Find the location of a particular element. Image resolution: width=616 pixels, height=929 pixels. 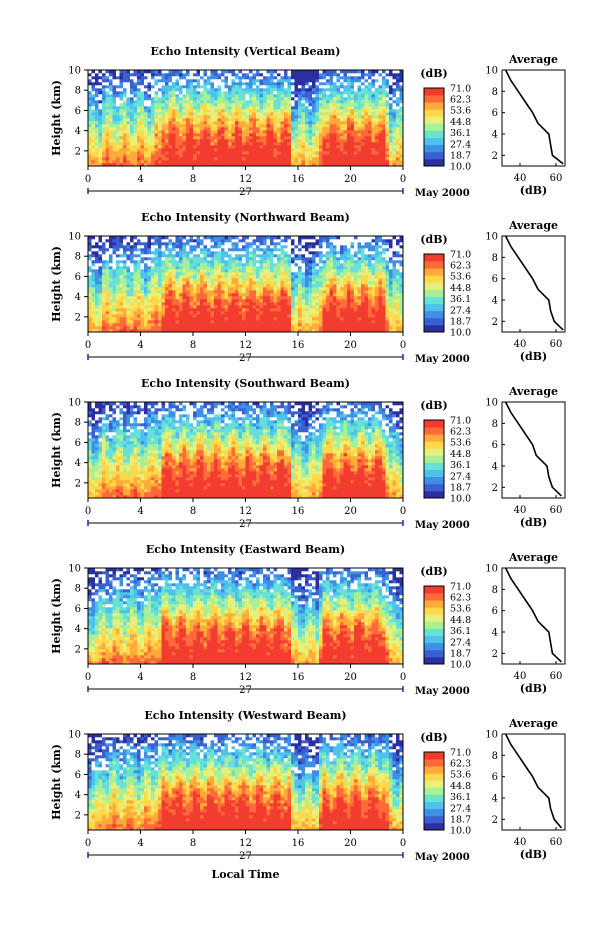

y-tick-label: 4 is located at coordinates (78, 131).